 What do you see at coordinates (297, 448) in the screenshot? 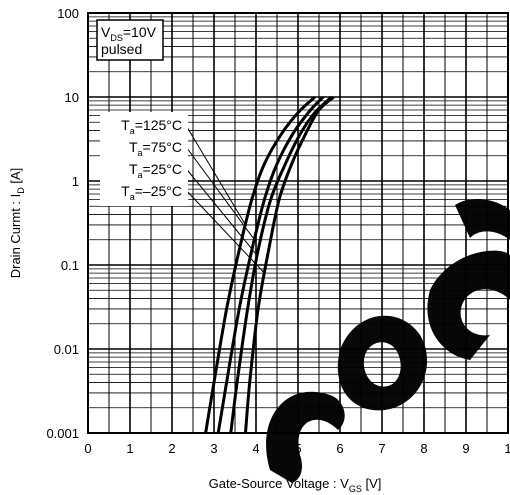
I see `x-tick-labels: 01234567891` at bounding box center [297, 448].